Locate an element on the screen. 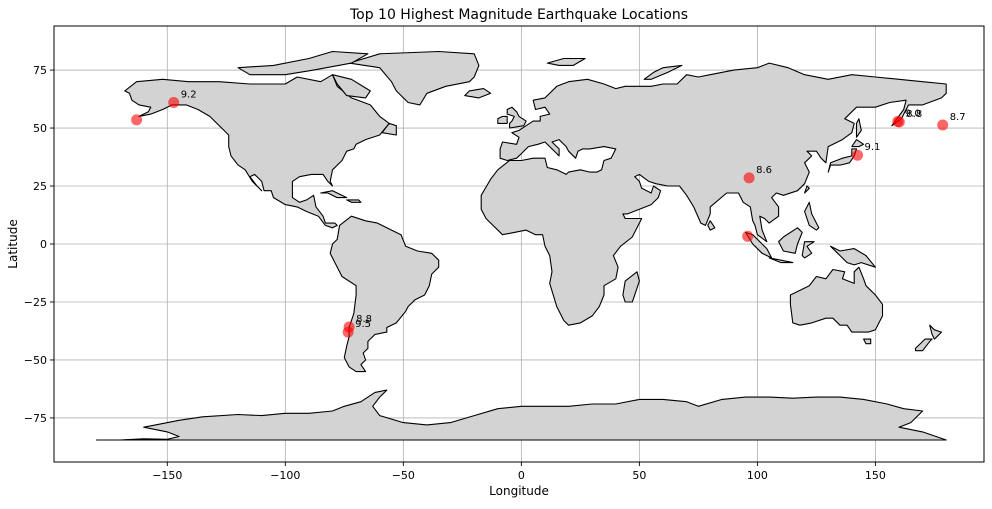 This screenshot has width=992, height=509. philippines-landmass is located at coordinates (812, 216).